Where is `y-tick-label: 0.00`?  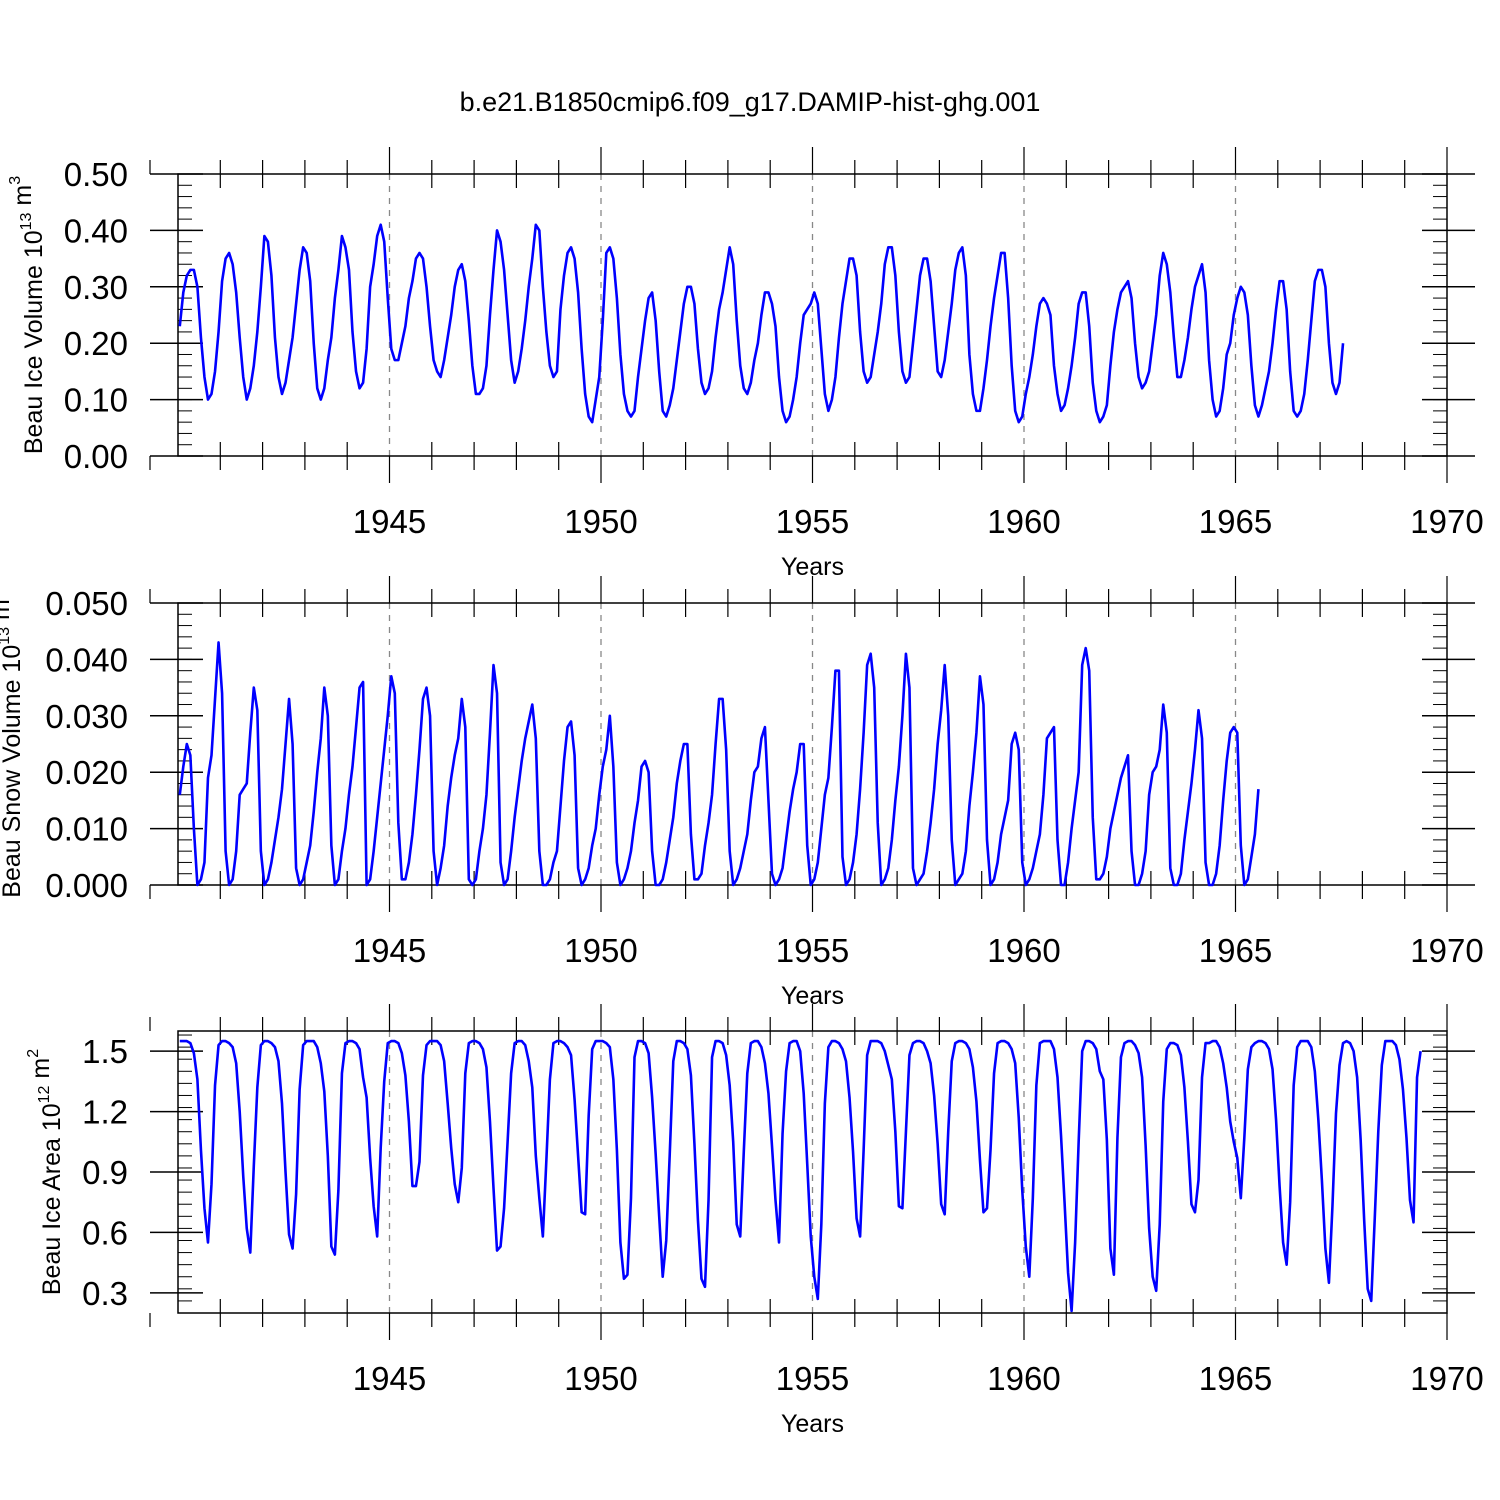 y-tick-label: 0.00 is located at coordinates (96, 456).